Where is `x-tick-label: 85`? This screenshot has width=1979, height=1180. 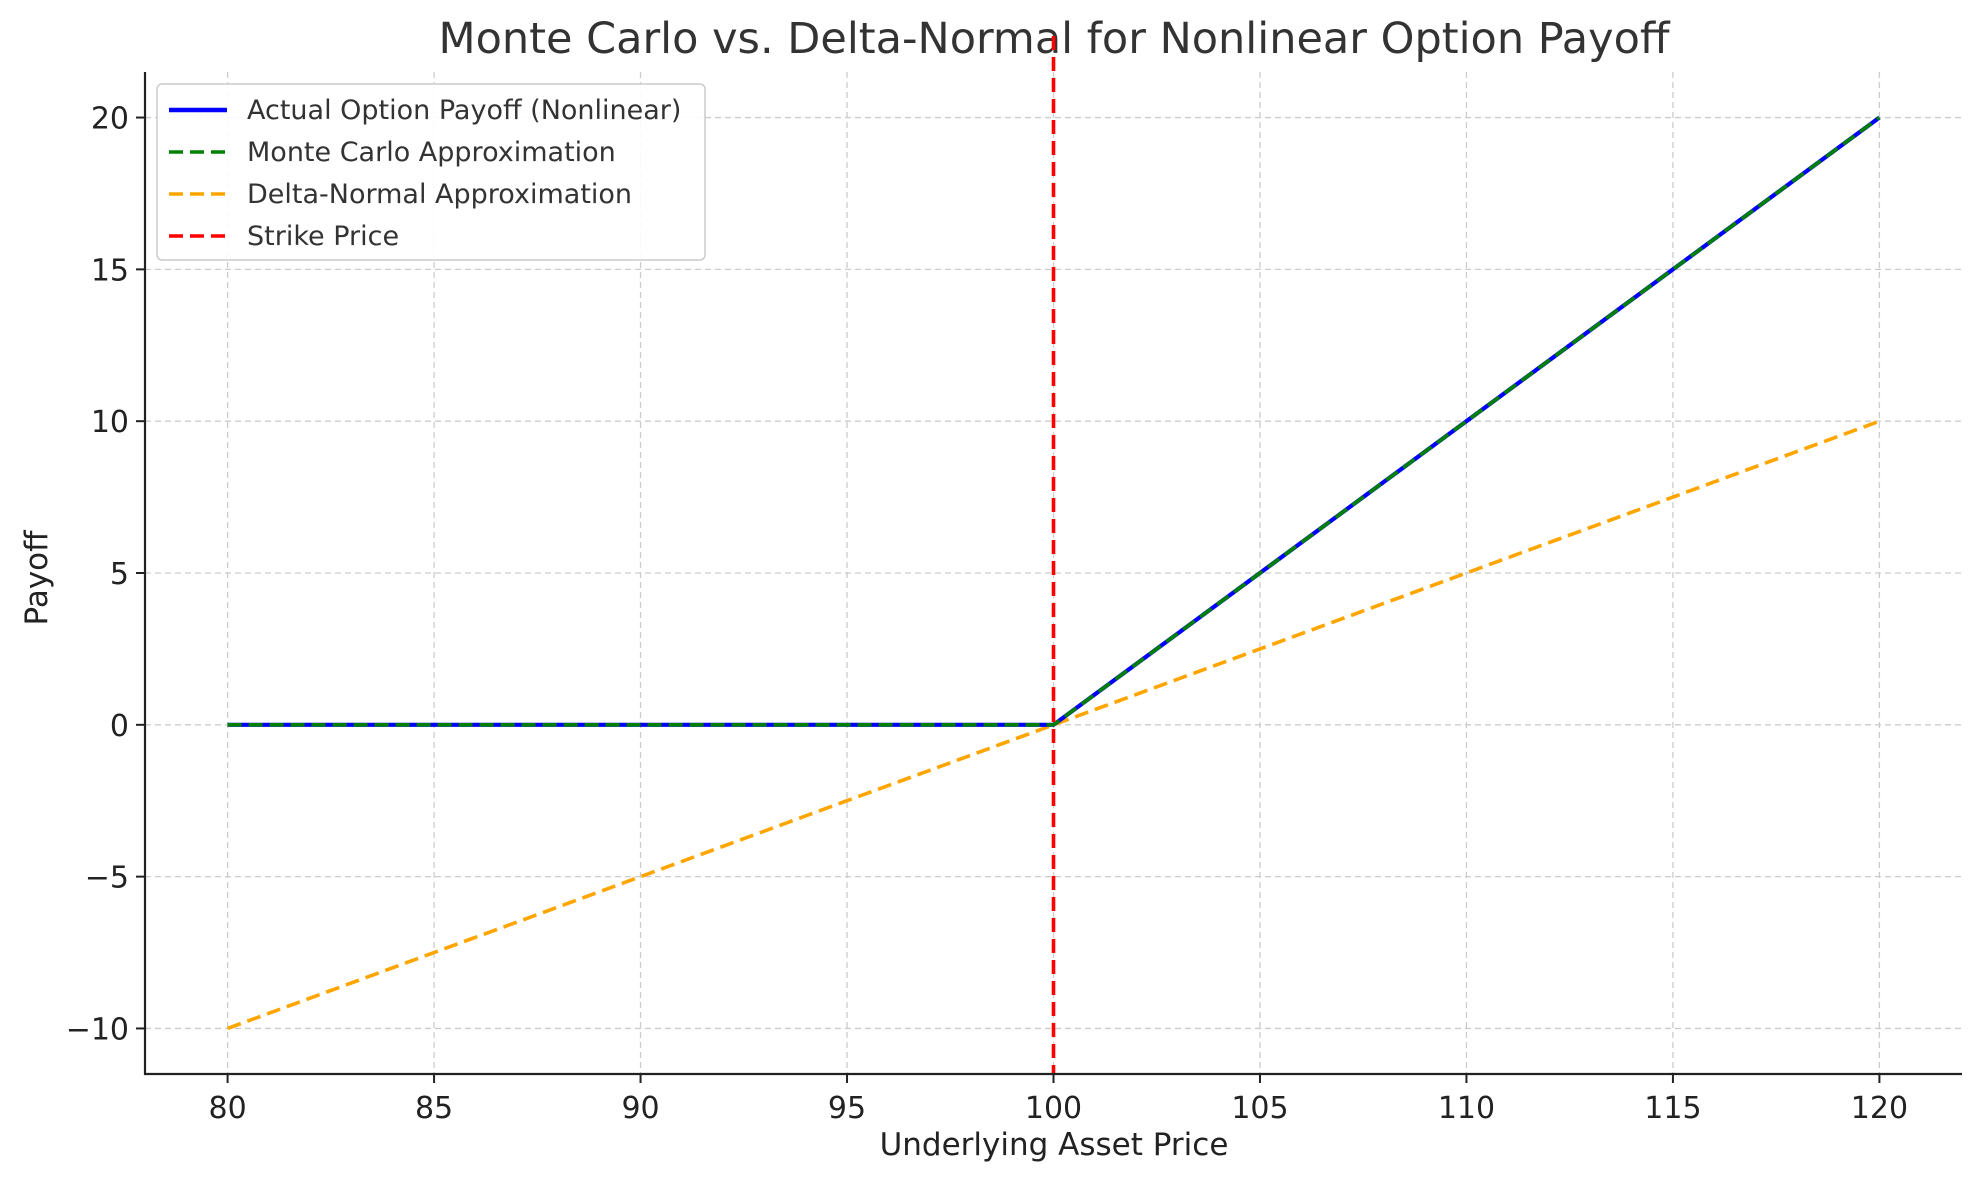
x-tick-label: 85 is located at coordinates (434, 1108).